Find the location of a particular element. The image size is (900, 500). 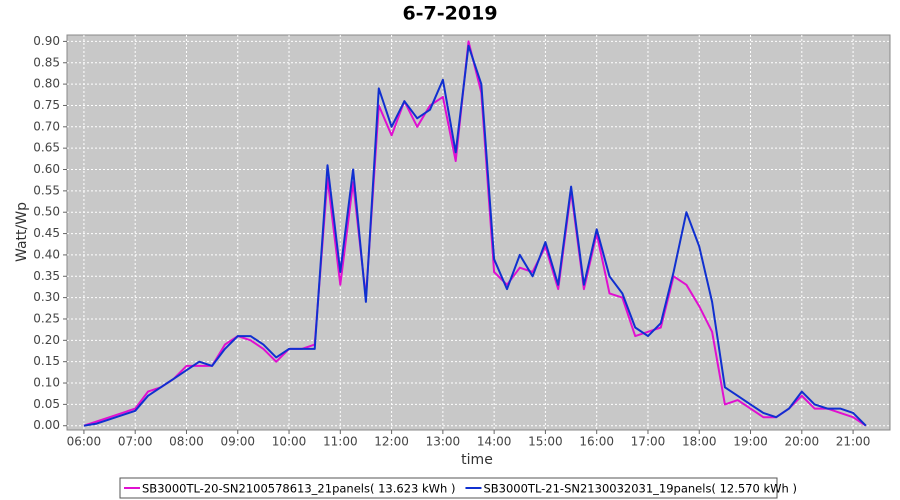

x-tick-label: 21:00 is located at coordinates (853, 442).